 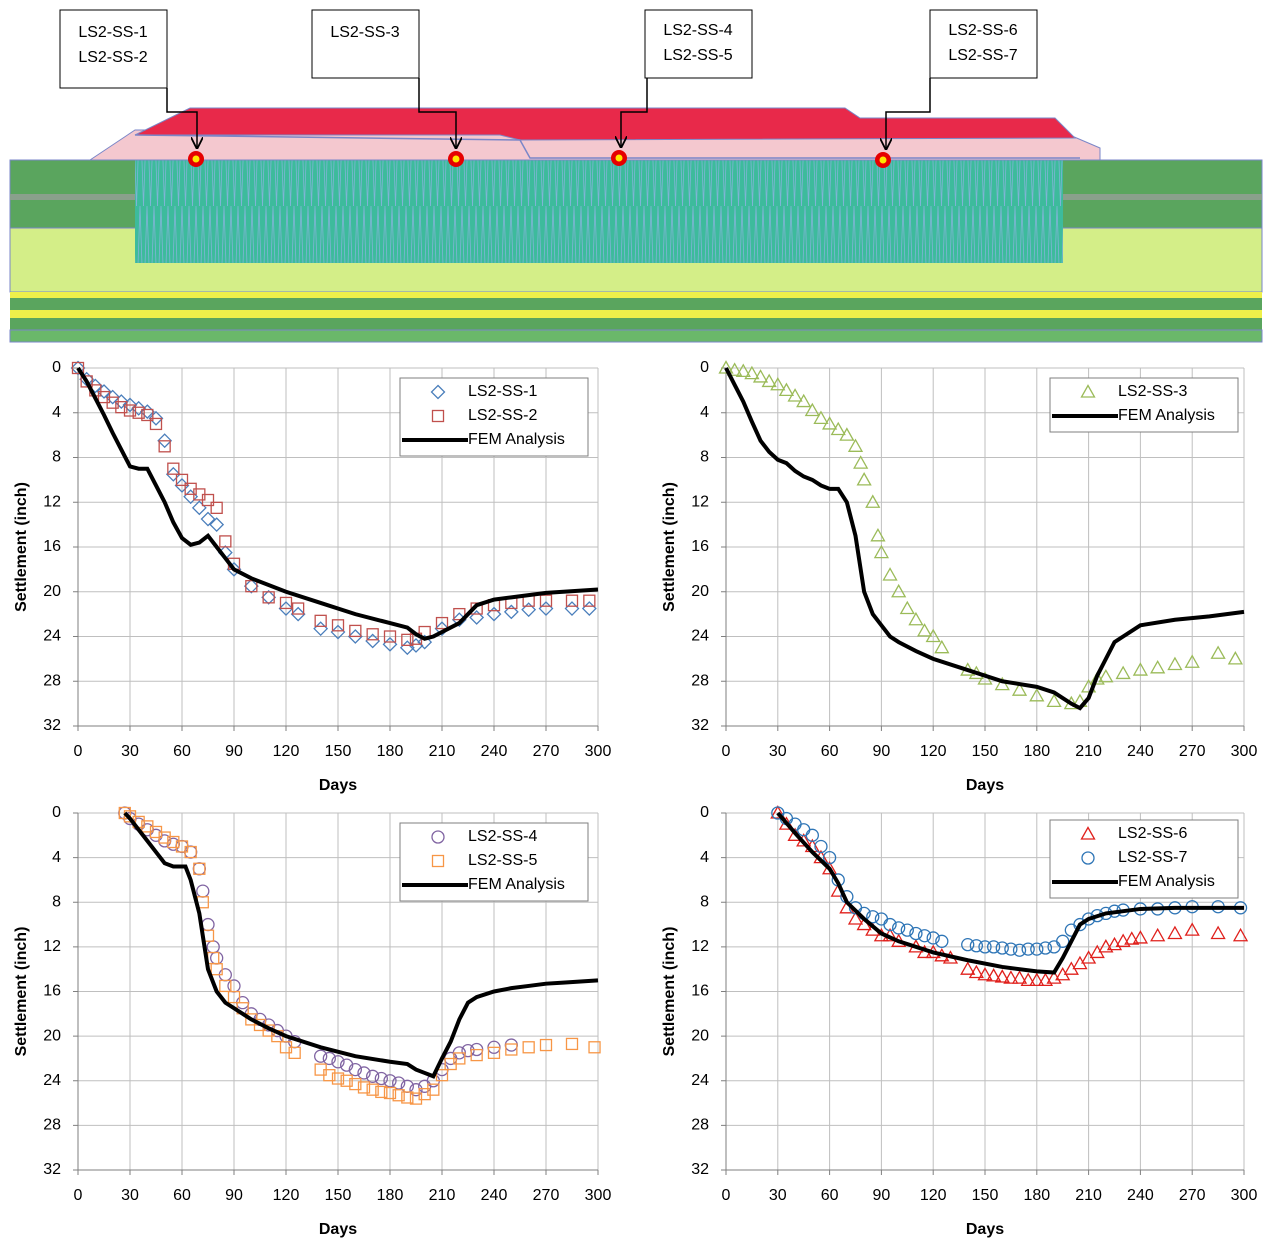 What do you see at coordinates (700, 991) in the screenshot?
I see `y-tick-label: 16` at bounding box center [700, 991].